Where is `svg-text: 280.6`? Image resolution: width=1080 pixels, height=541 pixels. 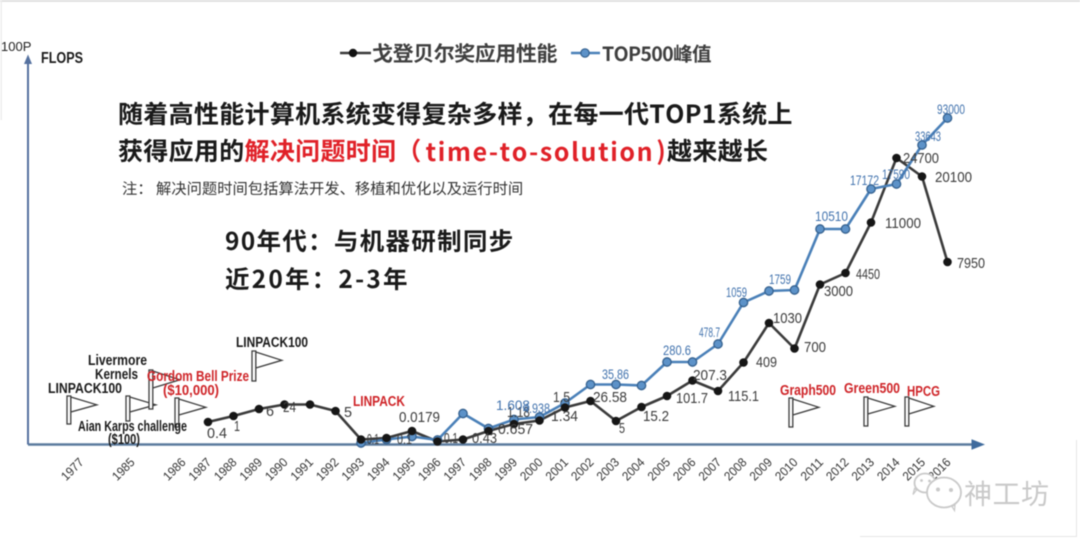 svg-text: 280.6 is located at coordinates (677, 350).